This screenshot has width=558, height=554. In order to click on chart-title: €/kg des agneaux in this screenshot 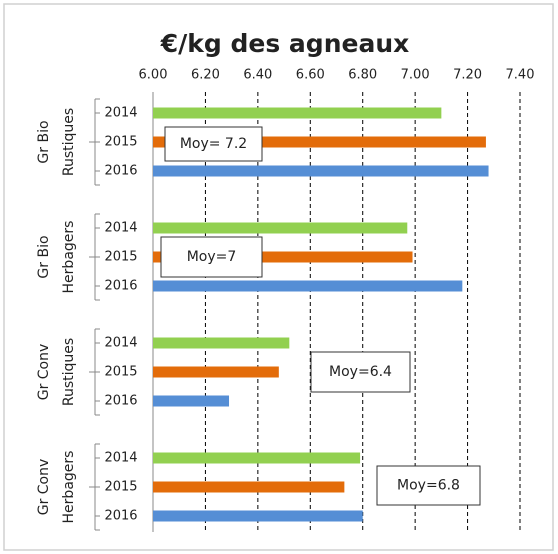, I will do `click(285, 43)`.